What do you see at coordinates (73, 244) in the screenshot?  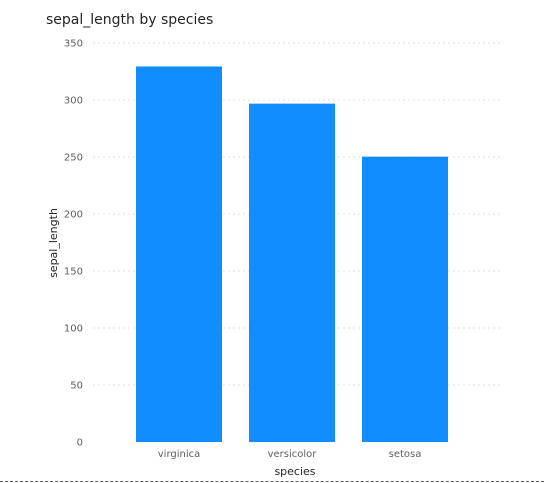 I see `y-axis-ticks: 0 50 100 150 200 250 300 350` at bounding box center [73, 244].